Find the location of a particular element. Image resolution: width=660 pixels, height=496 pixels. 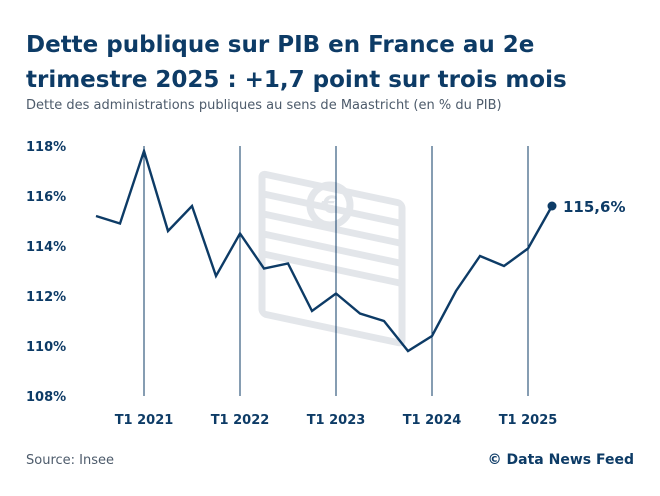

x-tick-label: T1 2024 is located at coordinates (432, 420).